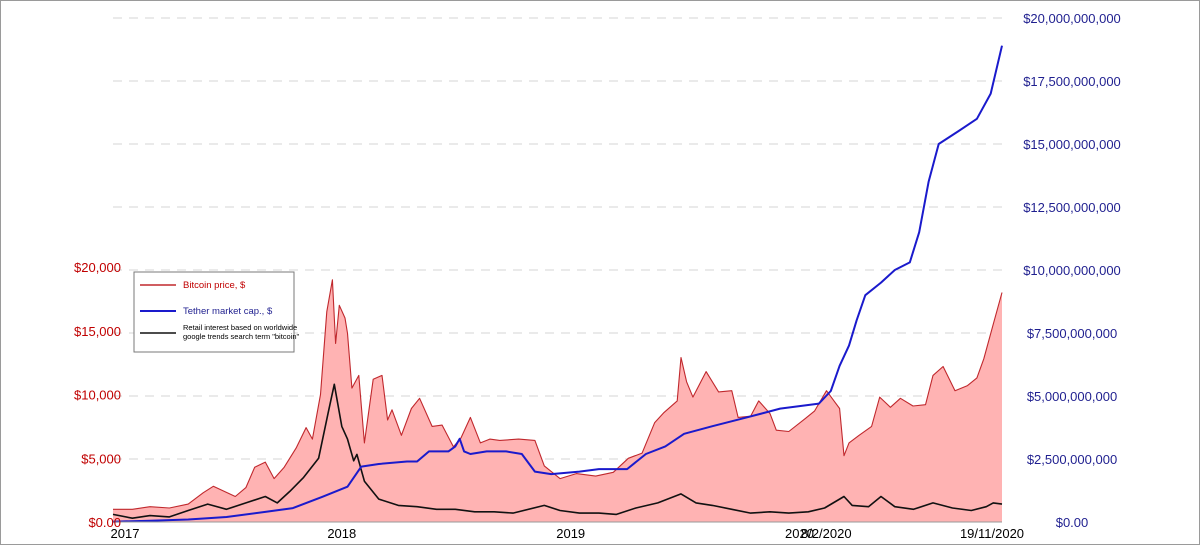 This screenshot has height=545, width=1200. Describe the element at coordinates (1072, 522) in the screenshot. I see `right-tick-label-0: $0.00` at that location.